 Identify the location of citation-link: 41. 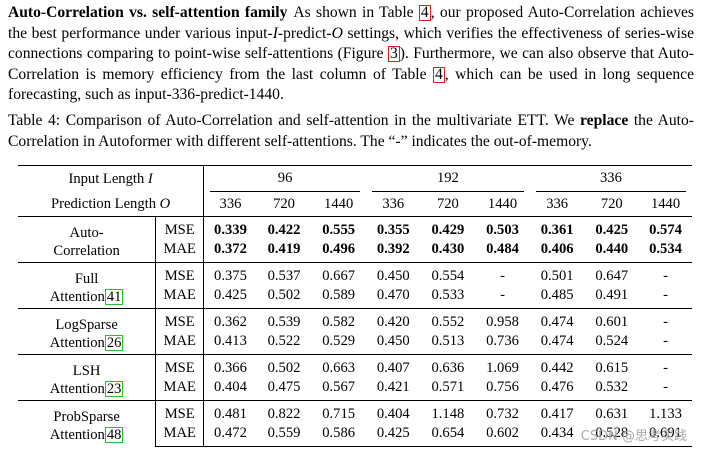
(114, 296).